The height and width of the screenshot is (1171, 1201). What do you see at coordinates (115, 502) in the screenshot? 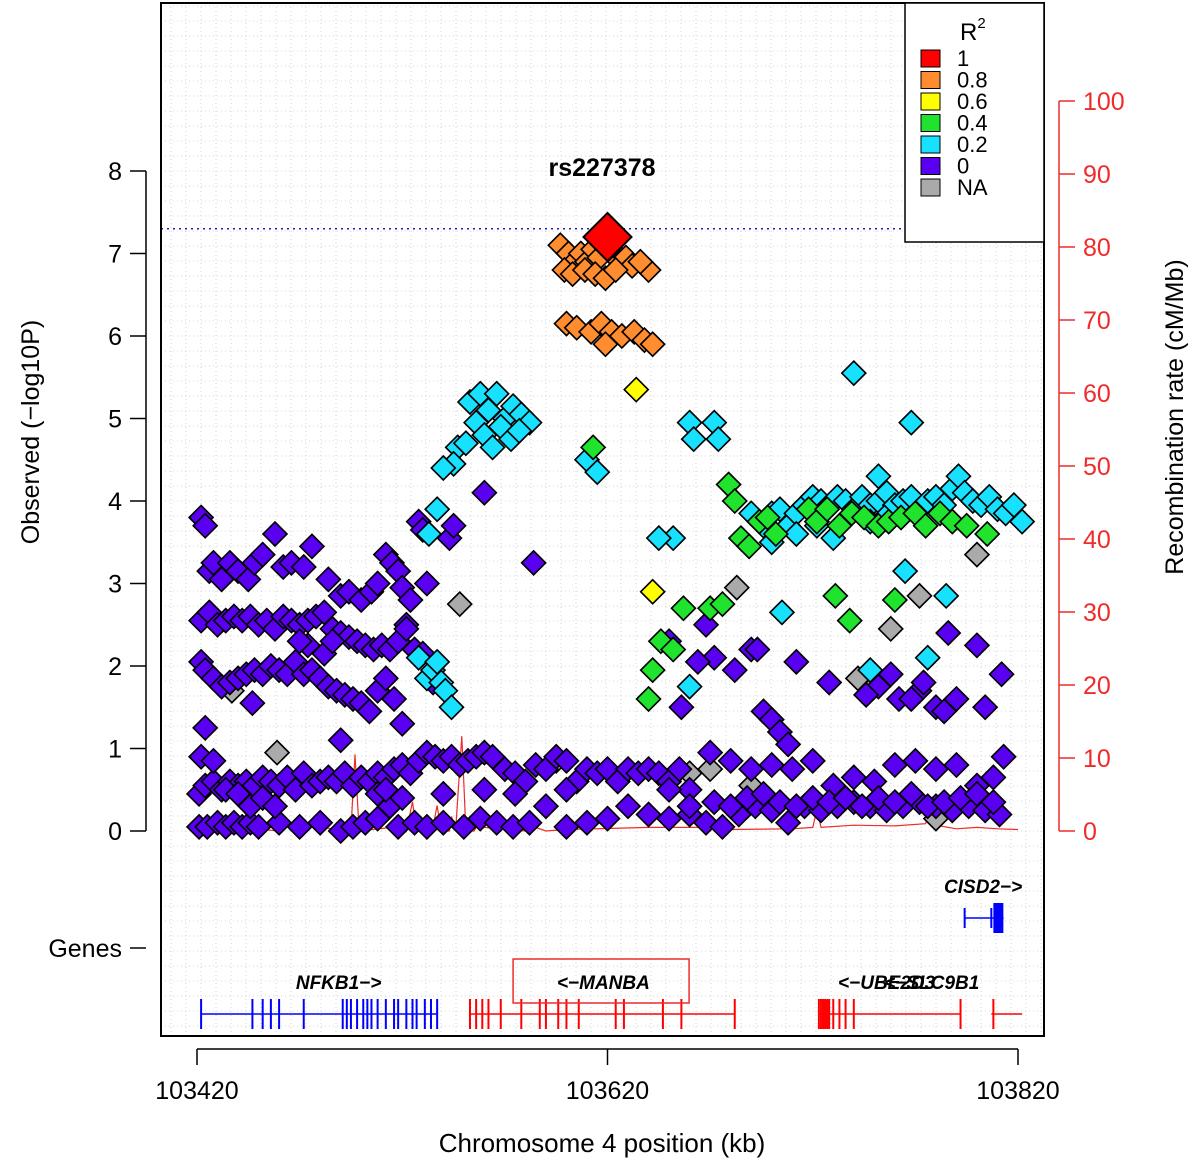
I see `y-tick-label: 4` at bounding box center [115, 502].